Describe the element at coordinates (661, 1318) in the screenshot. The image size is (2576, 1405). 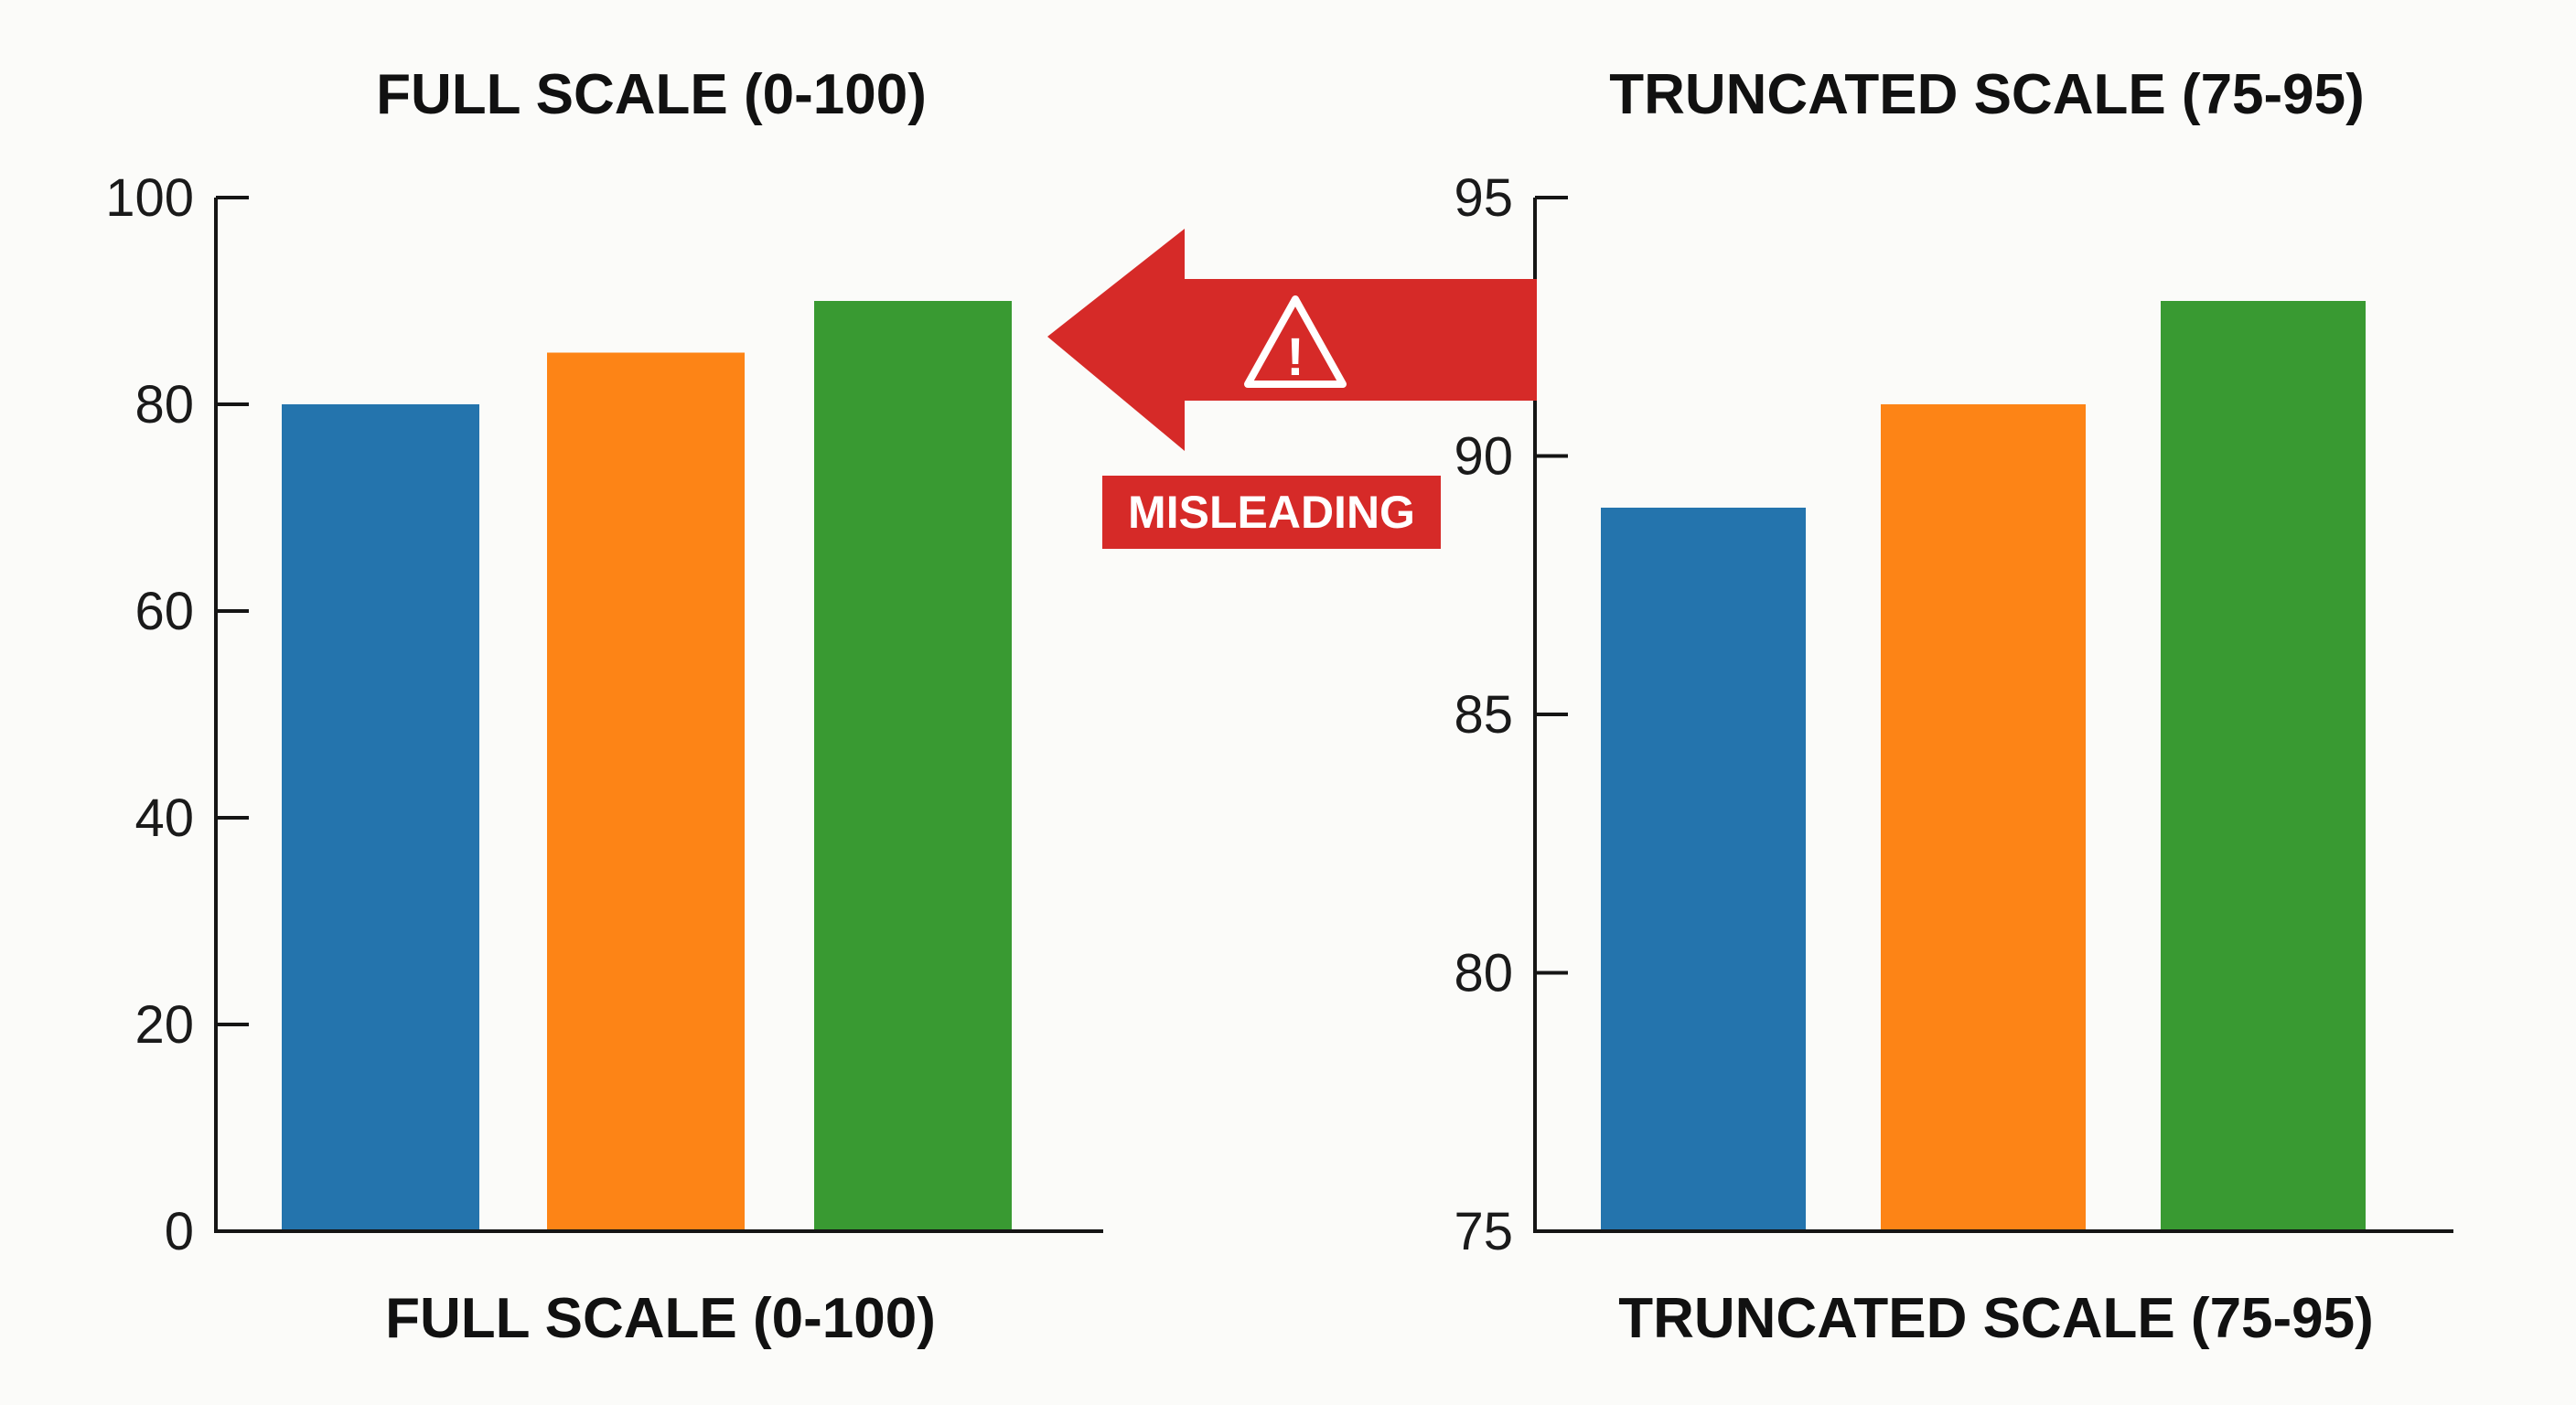
I see `full-scale-x-axis-label: FULL SCALE (0-100)` at that location.